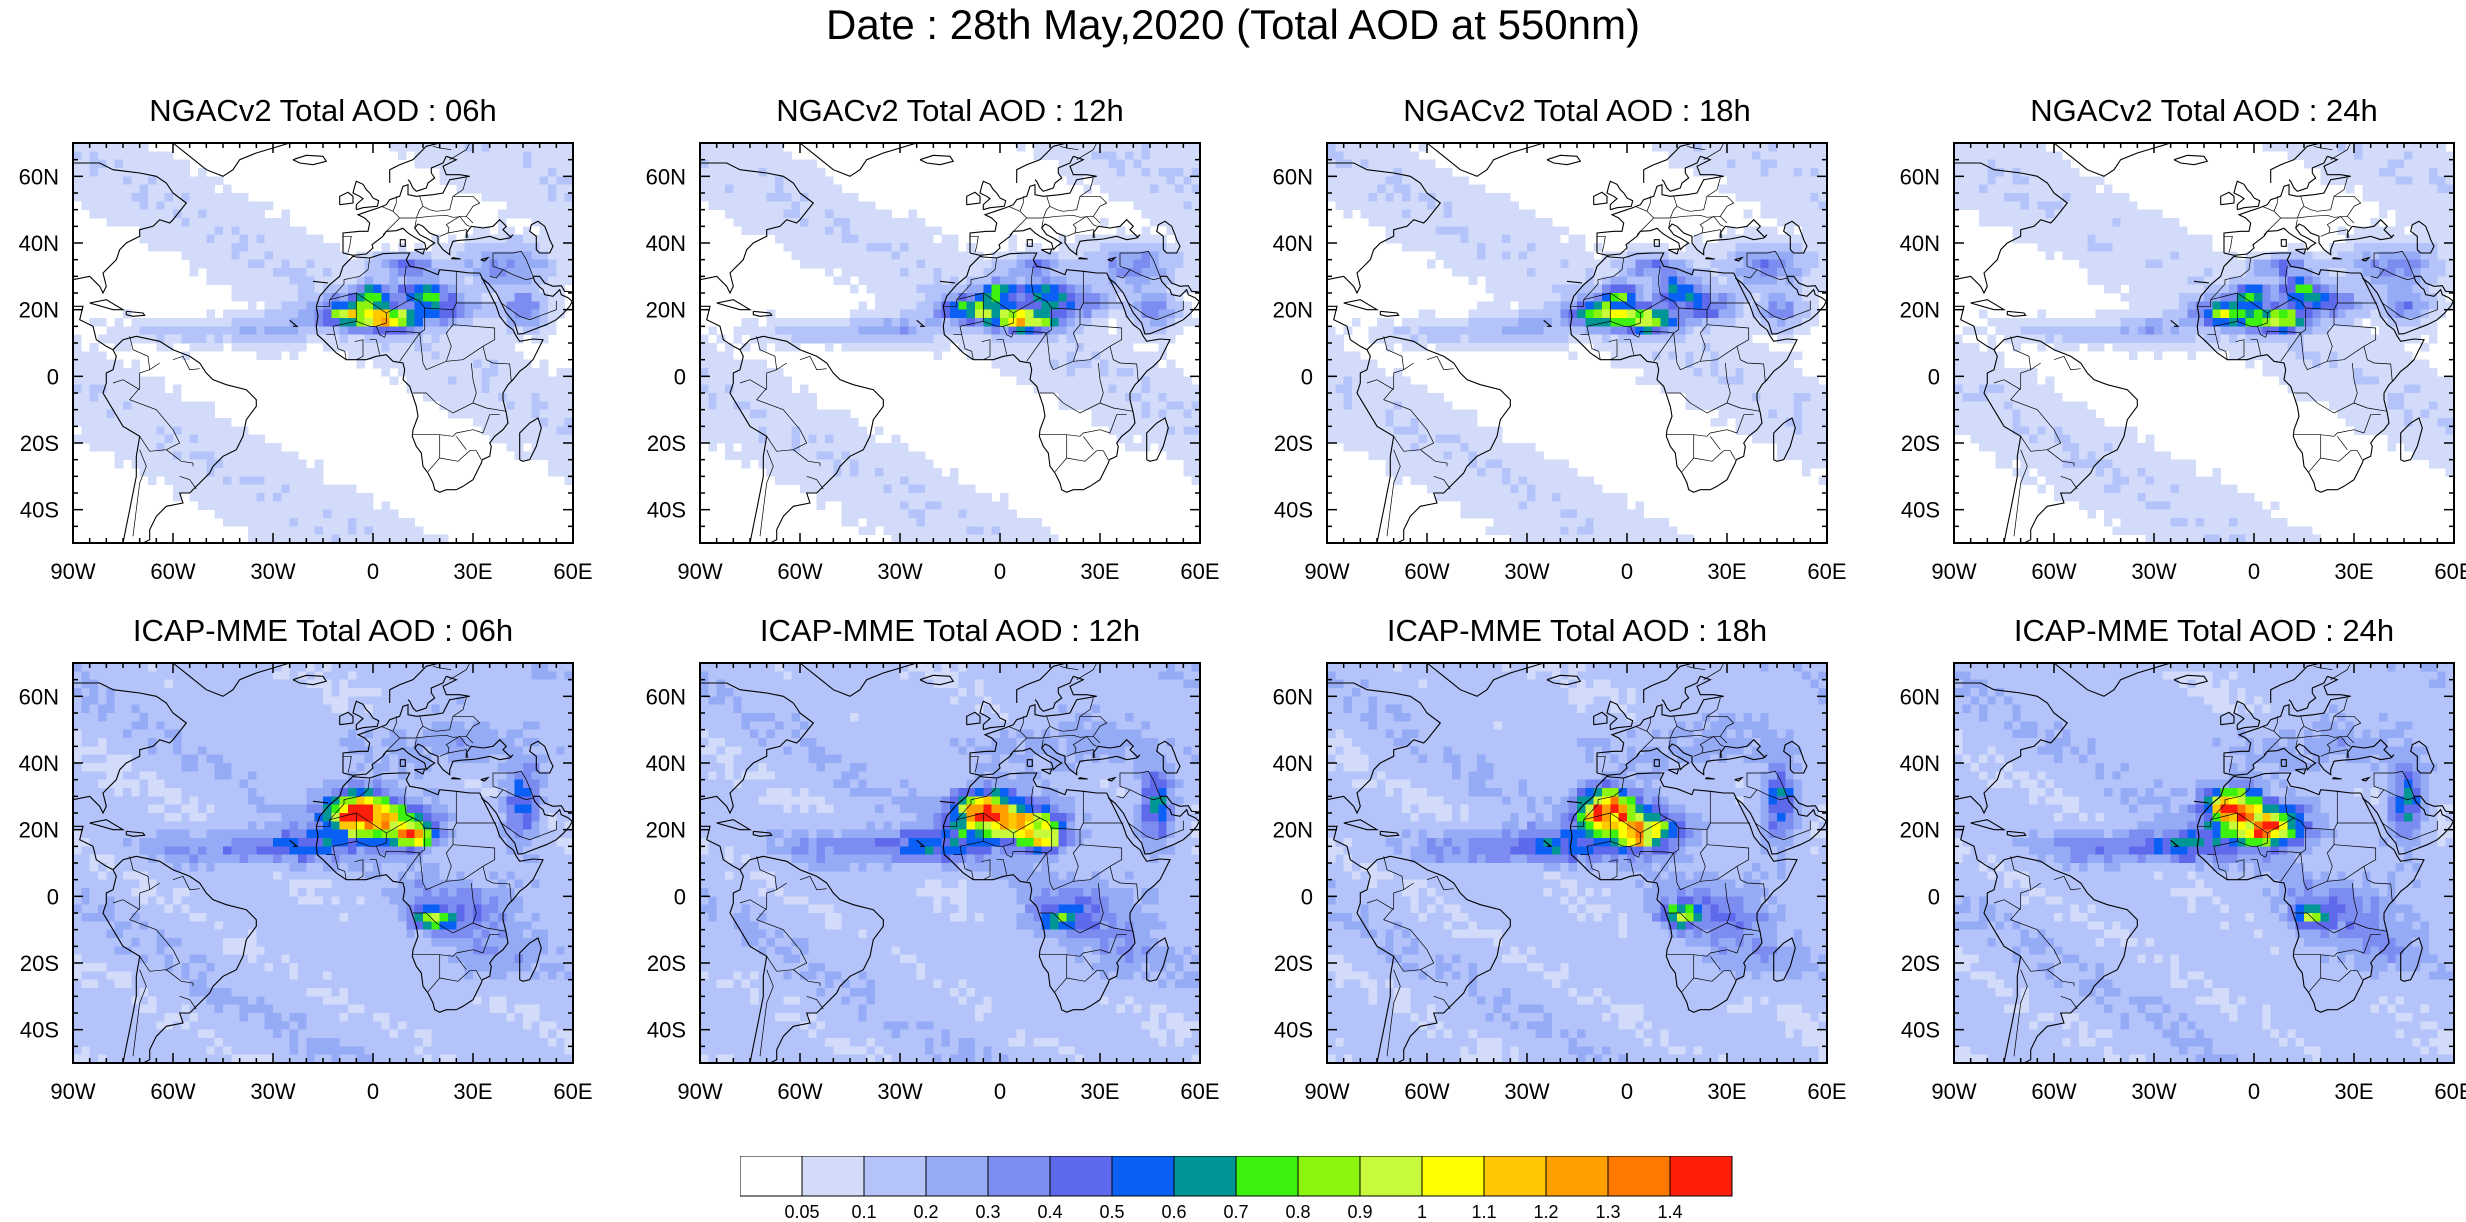 The height and width of the screenshot is (1222, 2466). What do you see at coordinates (986, 350) in the screenshot?
I see `country-border` at bounding box center [986, 350].